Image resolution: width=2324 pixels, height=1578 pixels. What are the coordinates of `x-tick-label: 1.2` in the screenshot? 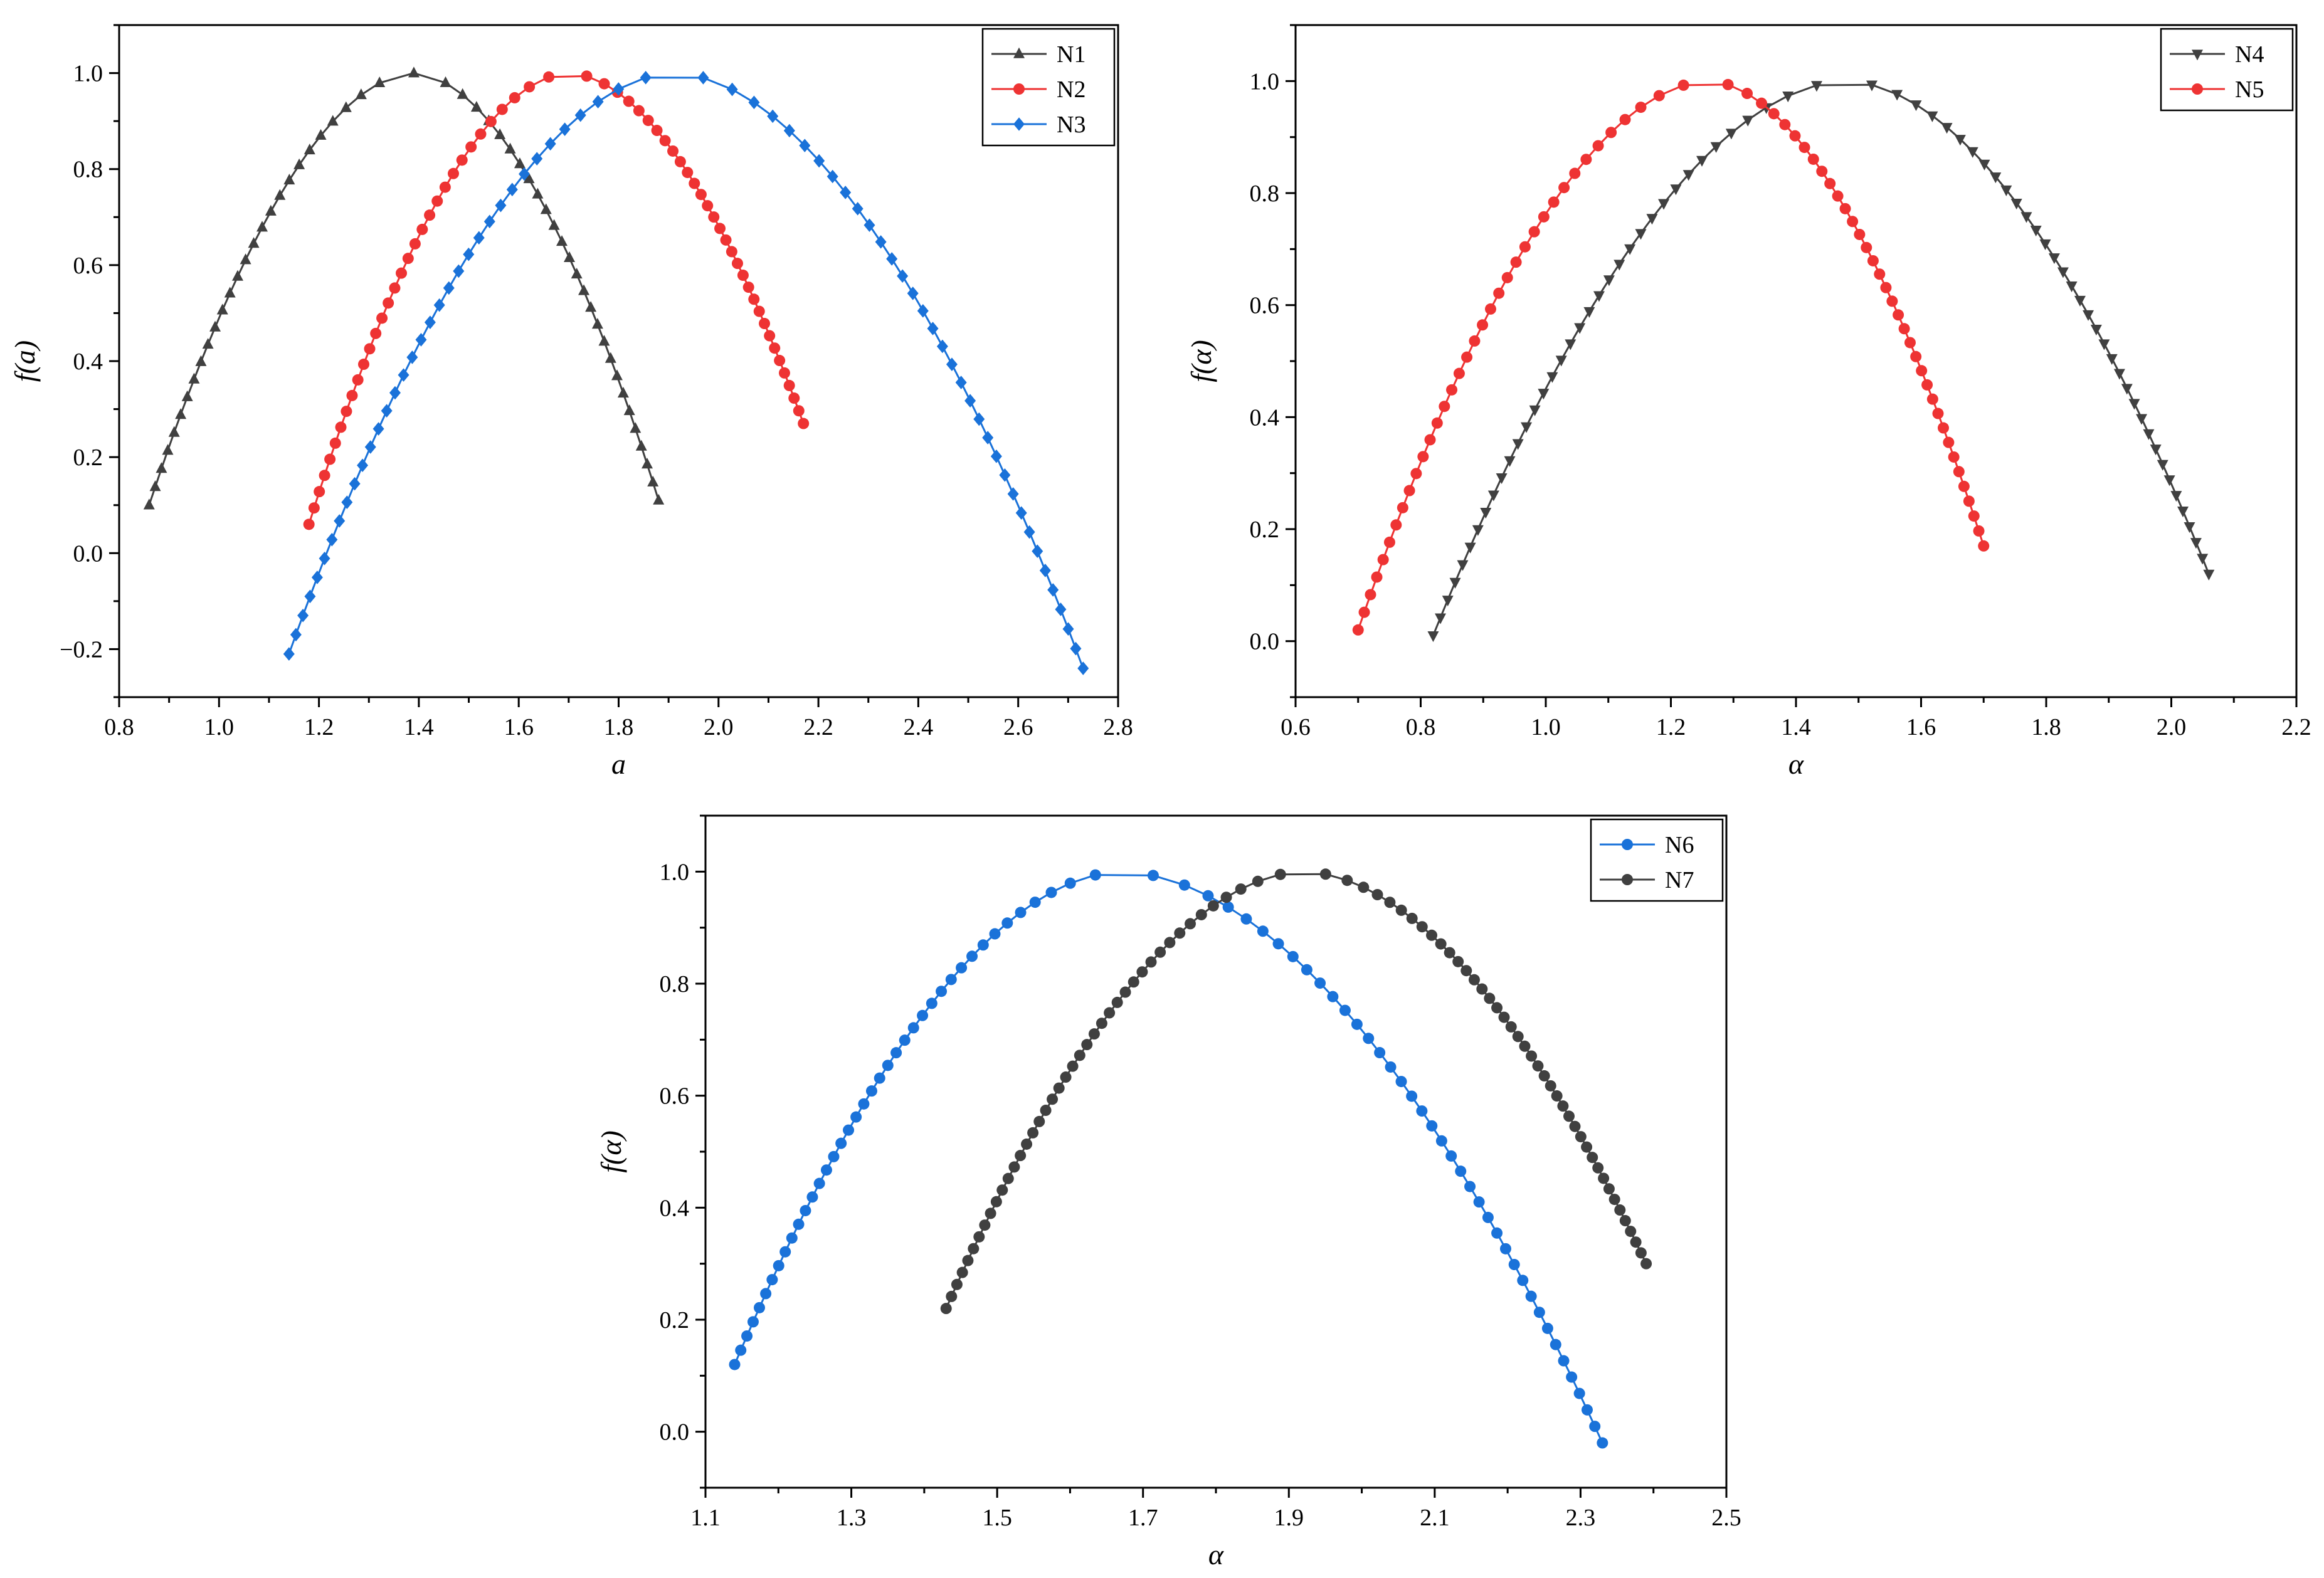 It's located at (1671, 727).